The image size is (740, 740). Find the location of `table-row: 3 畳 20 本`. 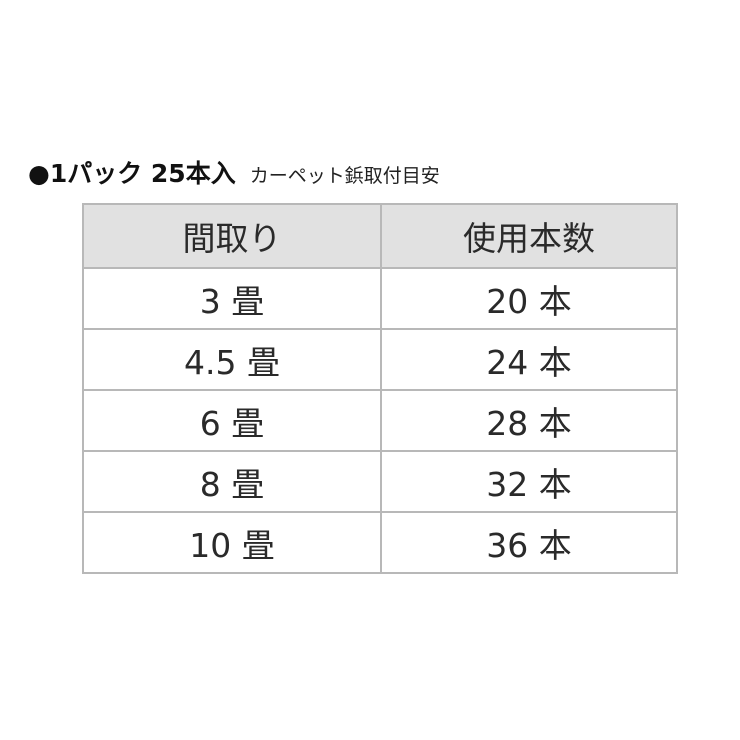

table-row: 3 畳 20 本 is located at coordinates (380, 298).